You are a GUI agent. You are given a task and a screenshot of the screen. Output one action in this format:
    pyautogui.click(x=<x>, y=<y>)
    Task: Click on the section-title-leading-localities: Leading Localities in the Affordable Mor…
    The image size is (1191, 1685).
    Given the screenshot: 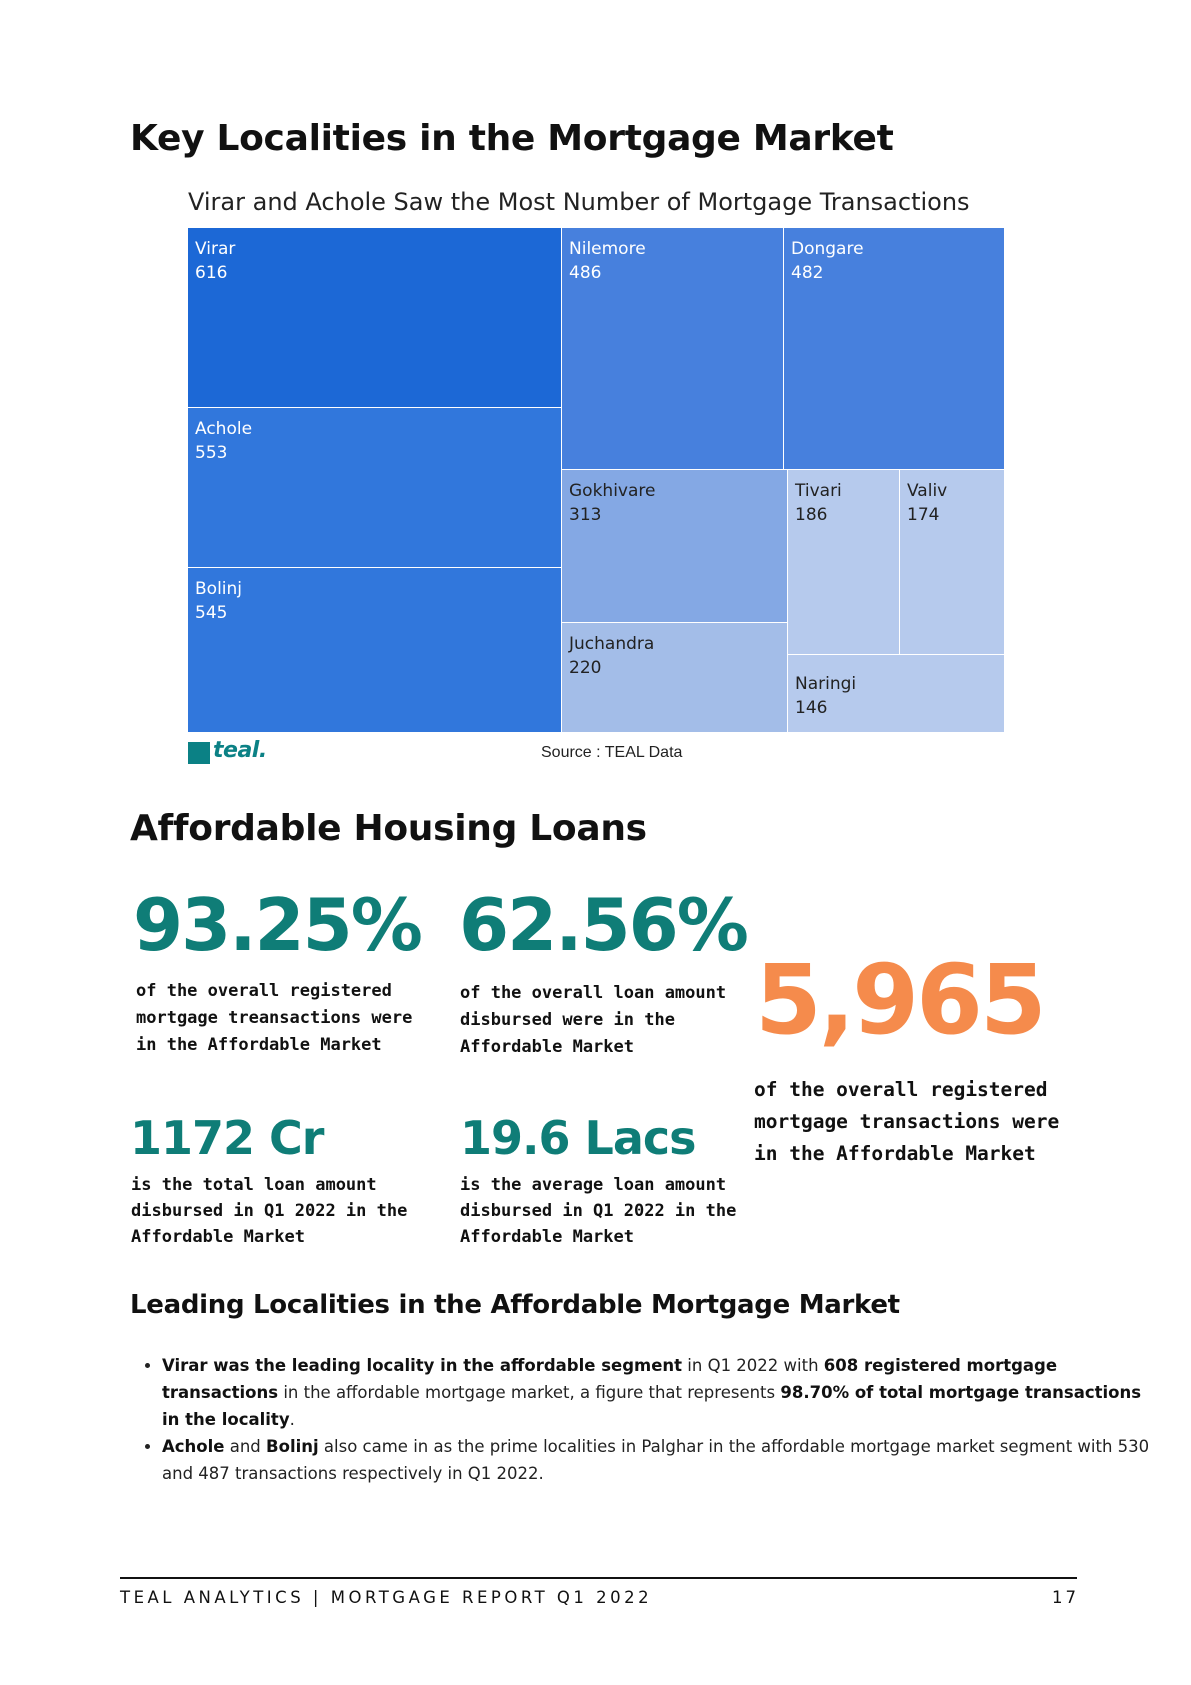 What is the action you would take?
    pyautogui.click(x=515, y=1305)
    